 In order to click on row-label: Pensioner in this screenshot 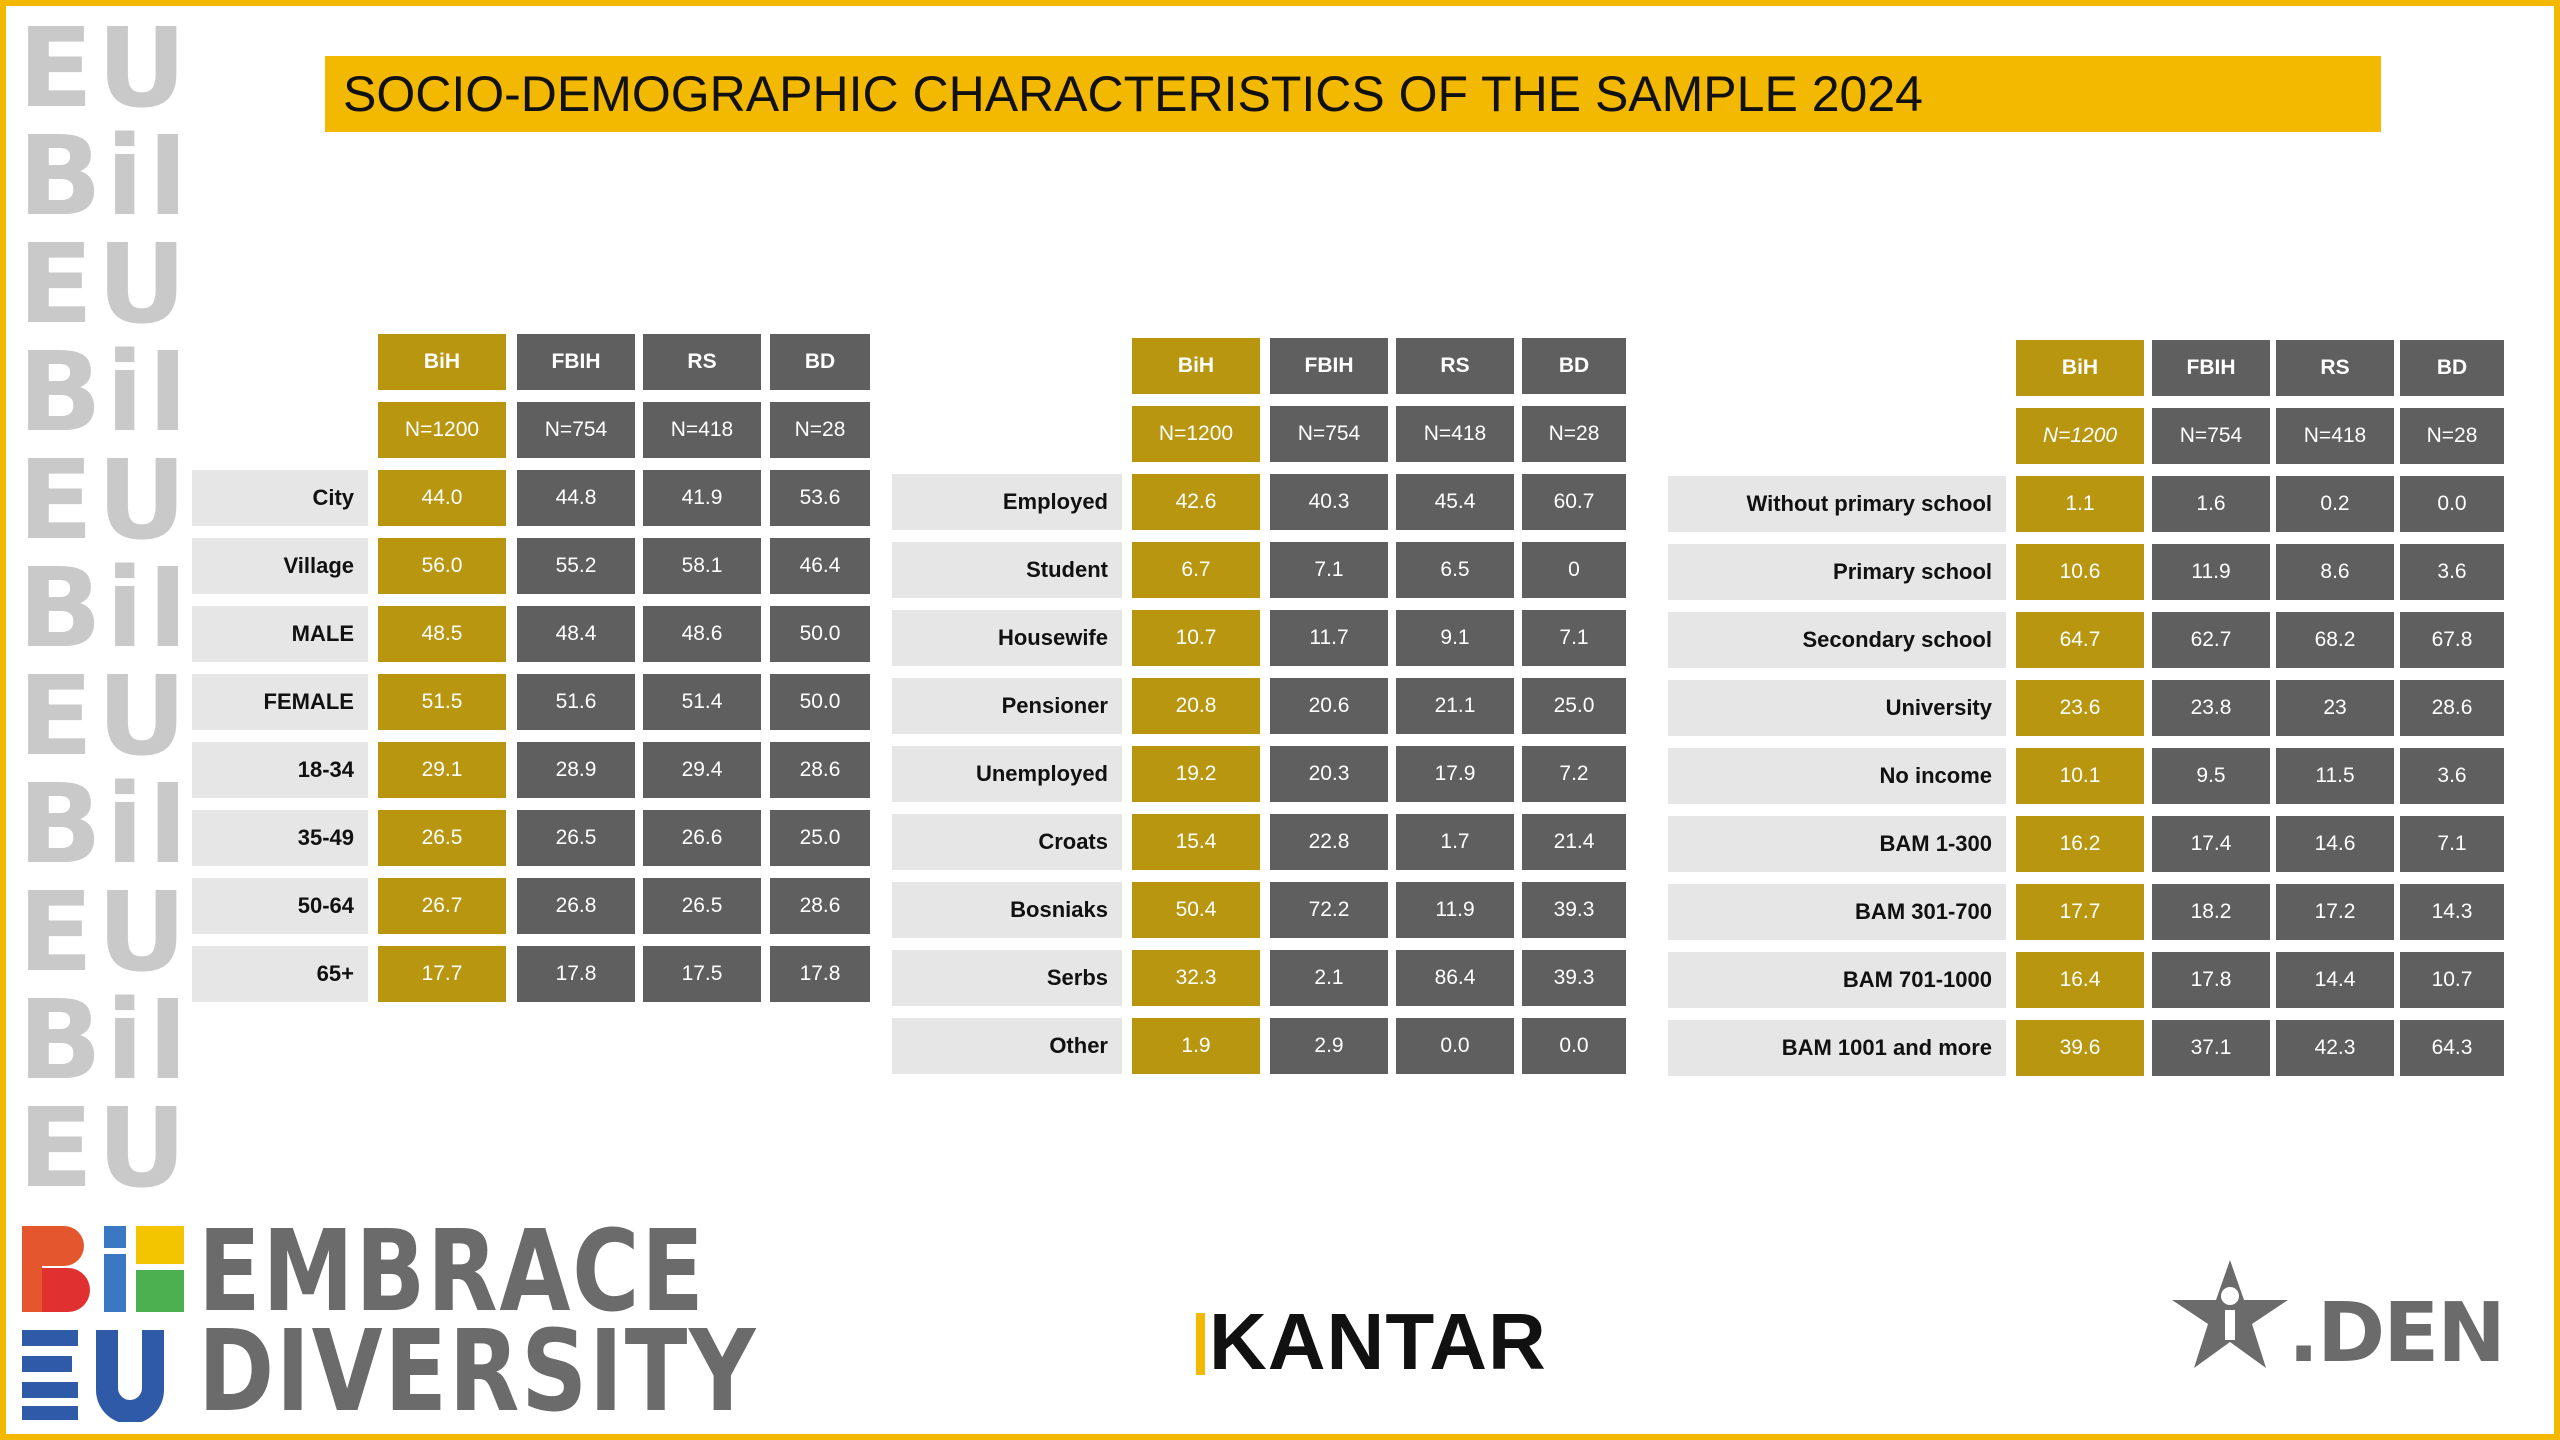, I will do `click(1007, 706)`.